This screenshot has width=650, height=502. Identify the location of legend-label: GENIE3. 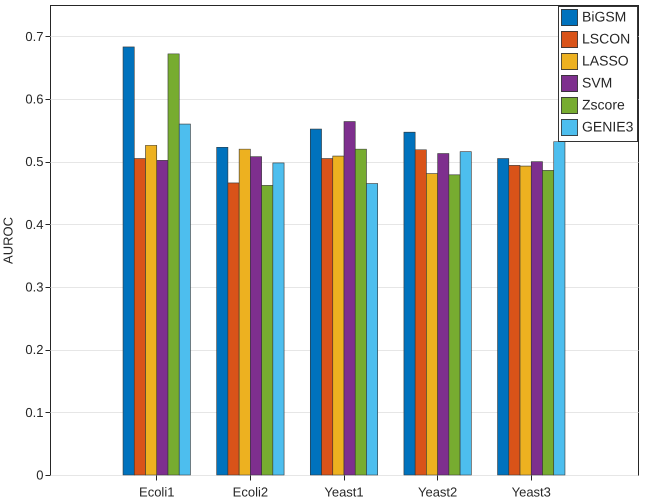
(608, 126).